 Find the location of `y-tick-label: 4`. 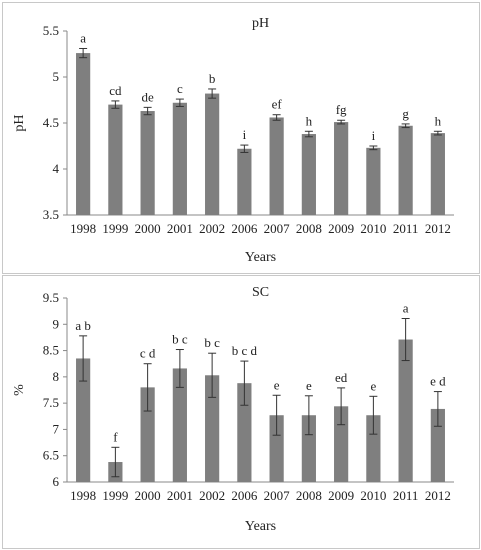

y-tick-label: 4 is located at coordinates (56, 168).